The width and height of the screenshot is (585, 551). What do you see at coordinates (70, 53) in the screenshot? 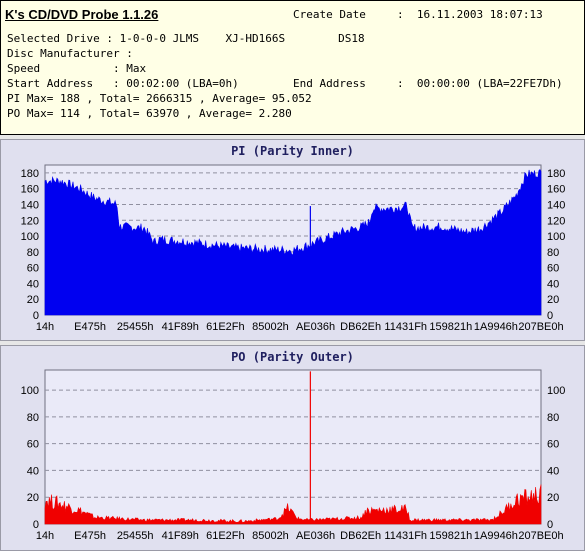
I see `disc-manufacturer-line: Disc Manufacturer :` at bounding box center [70, 53].